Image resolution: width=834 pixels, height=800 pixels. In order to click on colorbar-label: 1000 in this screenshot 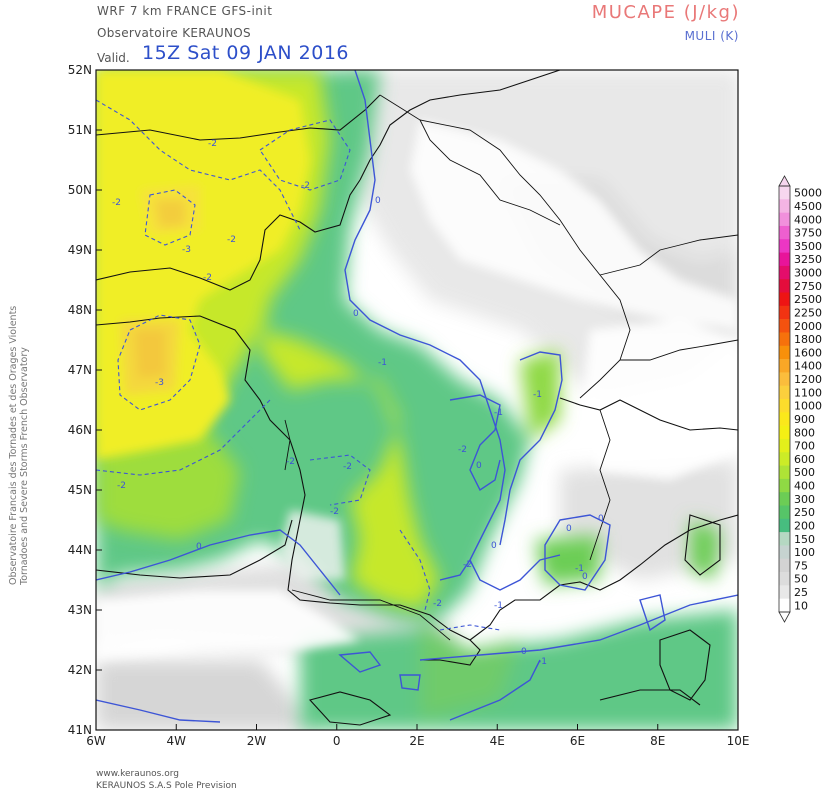, I will do `click(808, 406)`.